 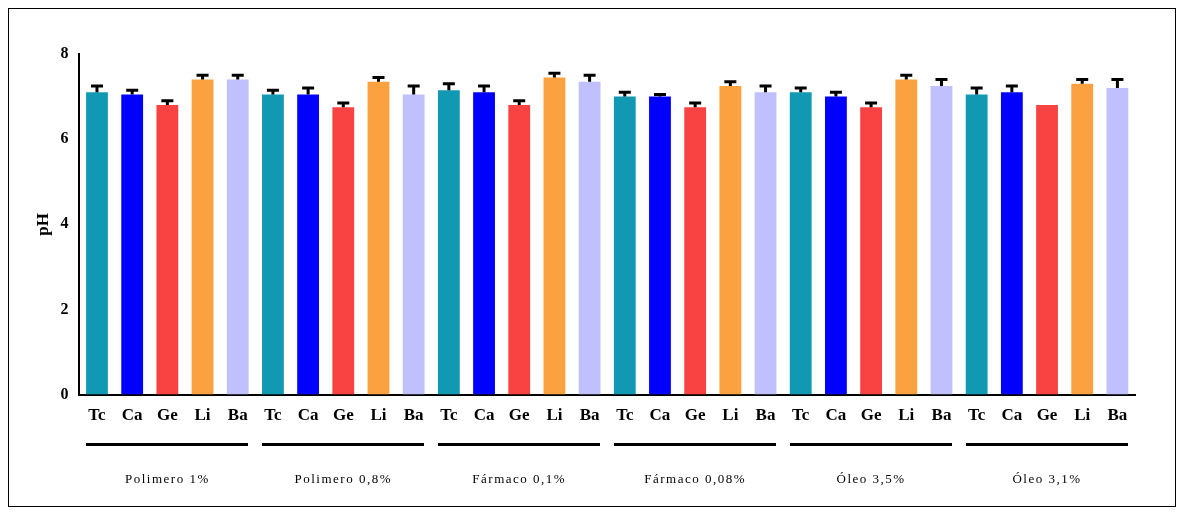 I want to click on text: Polimero 1%, so click(x=167, y=479).